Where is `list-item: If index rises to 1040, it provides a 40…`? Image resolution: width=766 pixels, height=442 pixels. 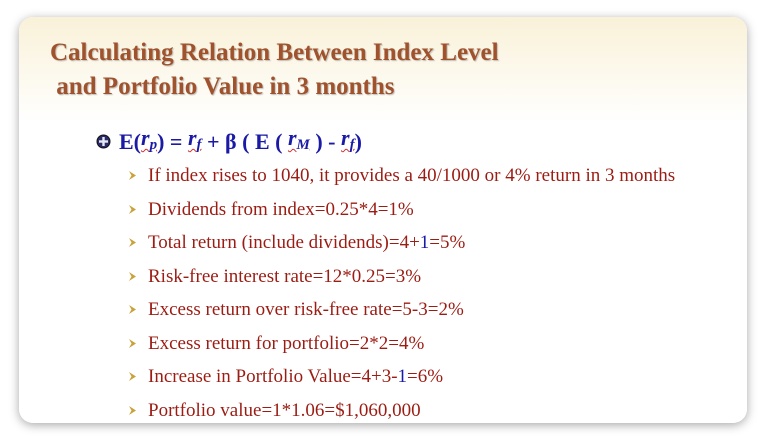 list-item: If index rises to 1040, it provides a 40… is located at coordinates (401, 176).